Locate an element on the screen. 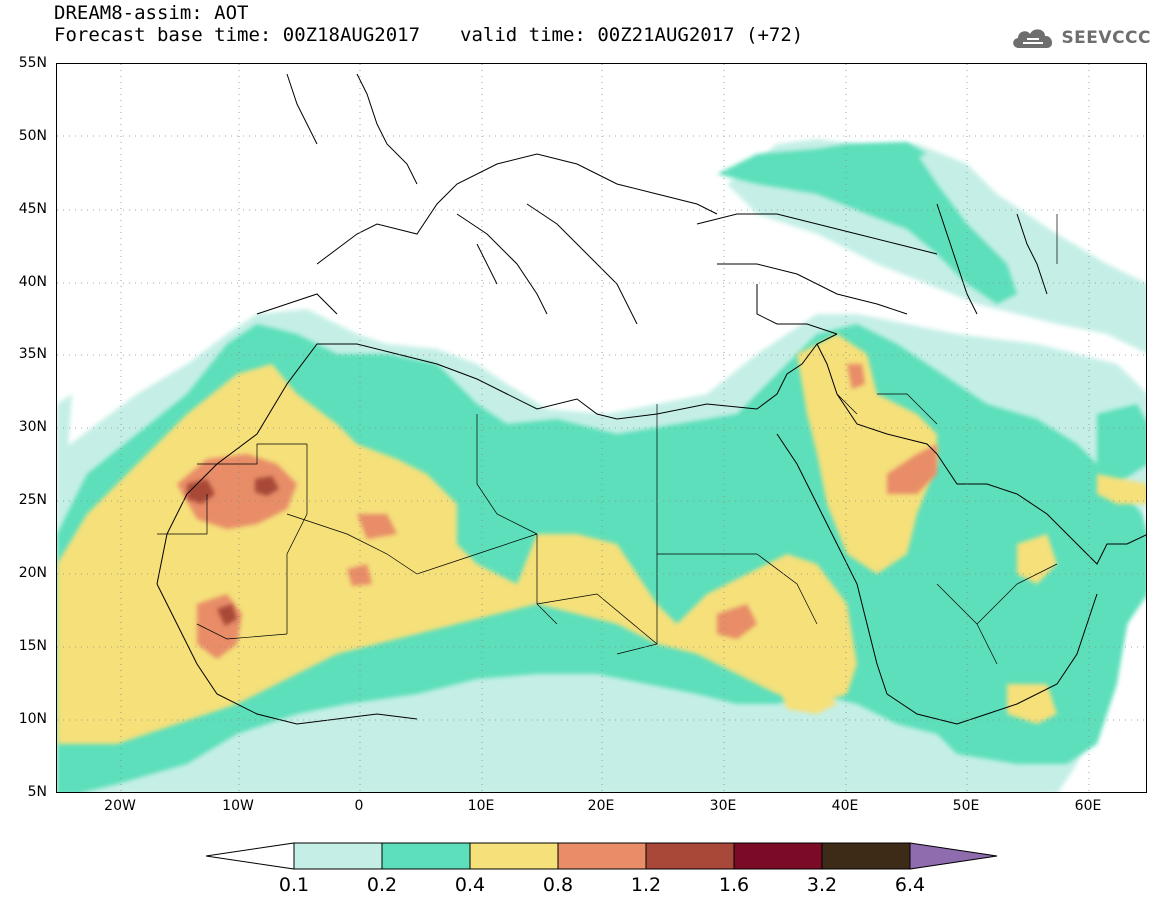 This screenshot has height=905, width=1165. lat-label: 25N is located at coordinates (32, 500).